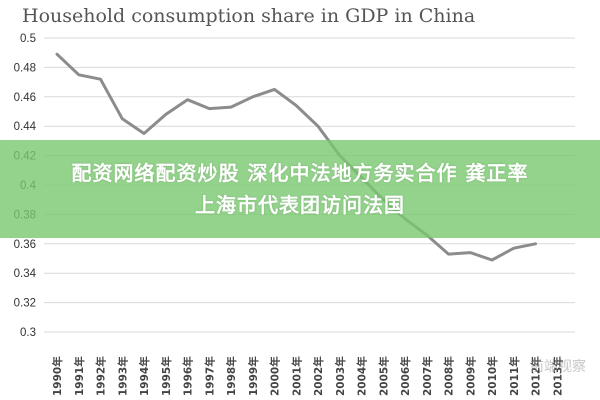 Image resolution: width=600 pixels, height=400 pixels. I want to click on x-tick-label: 1993年, so click(122, 376).